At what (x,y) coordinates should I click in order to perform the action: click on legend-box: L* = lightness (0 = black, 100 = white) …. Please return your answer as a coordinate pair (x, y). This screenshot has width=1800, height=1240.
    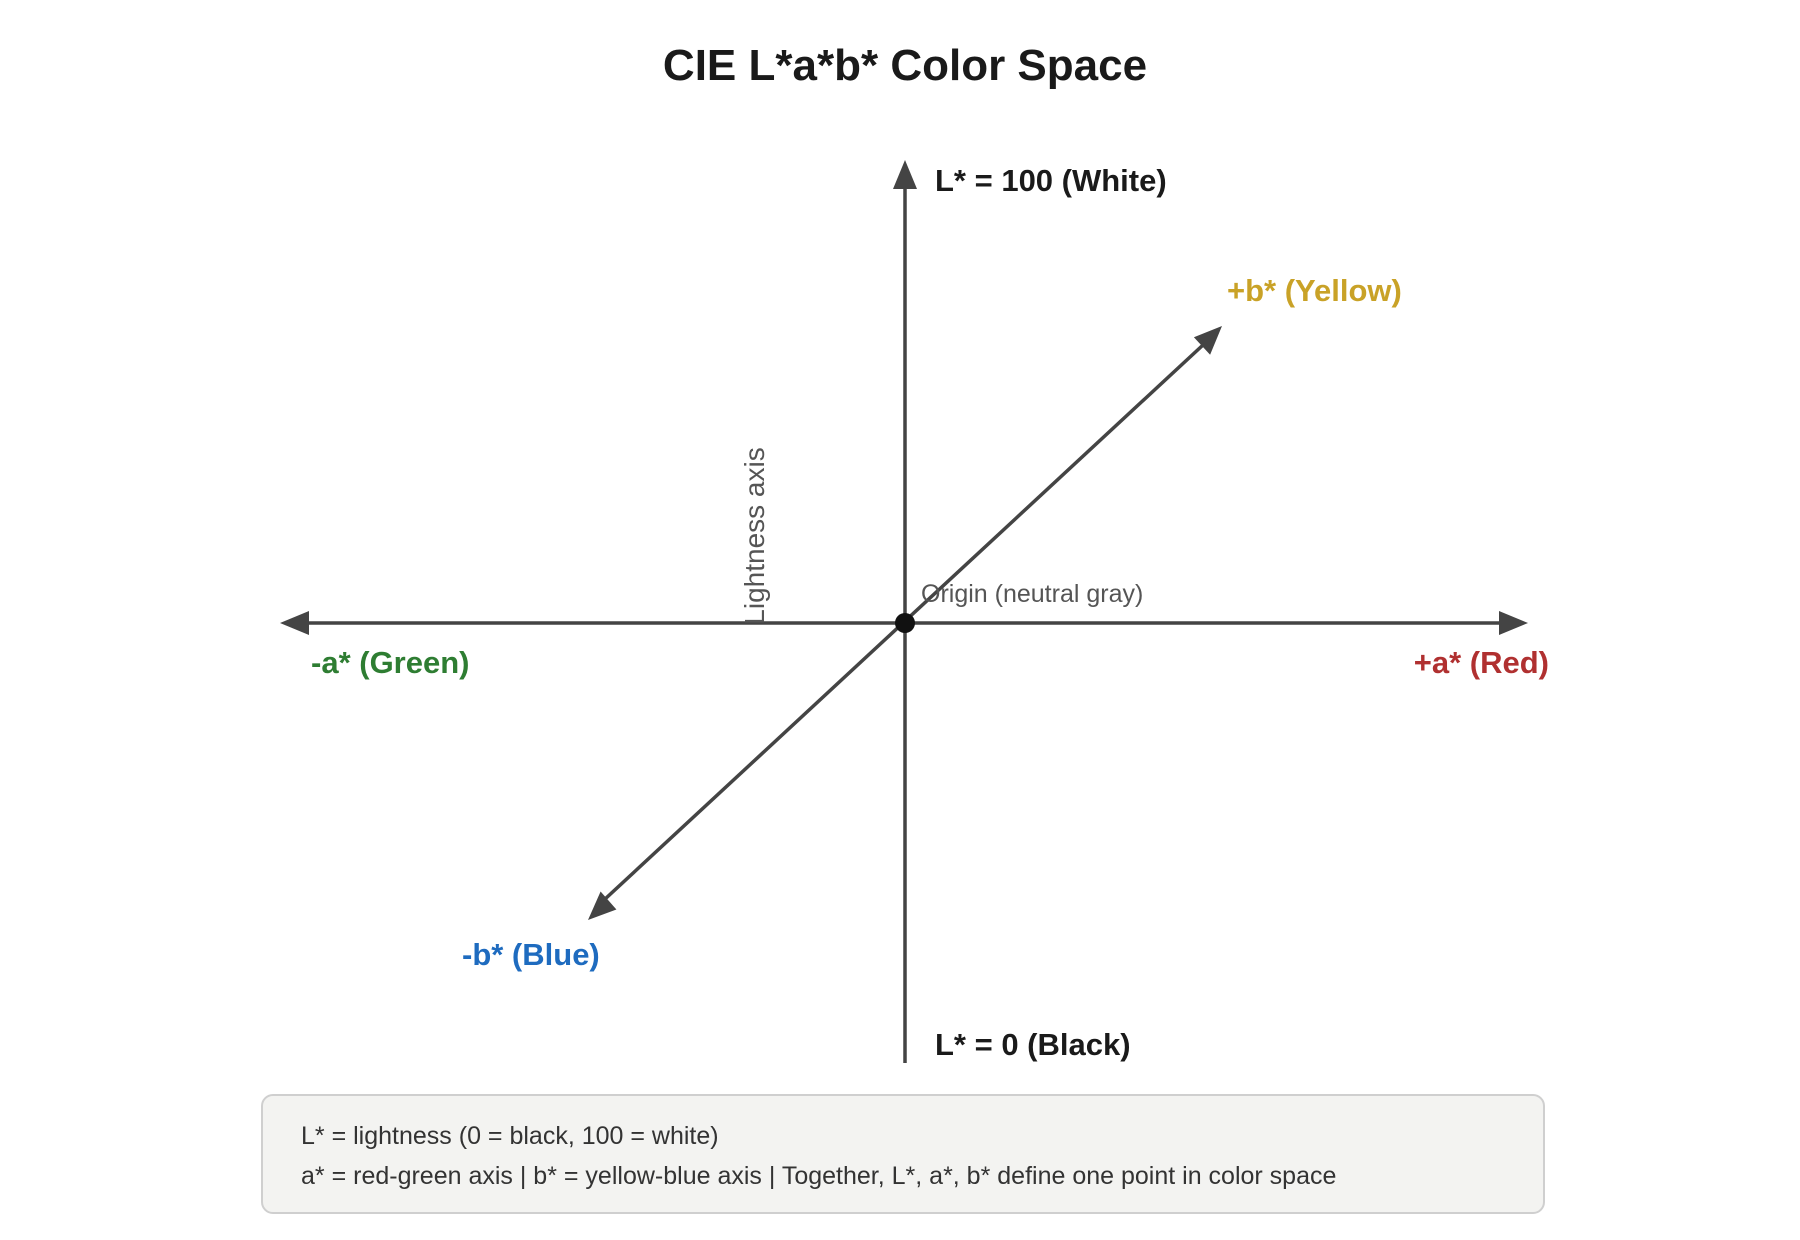
    Looking at the image, I should click on (903, 1154).